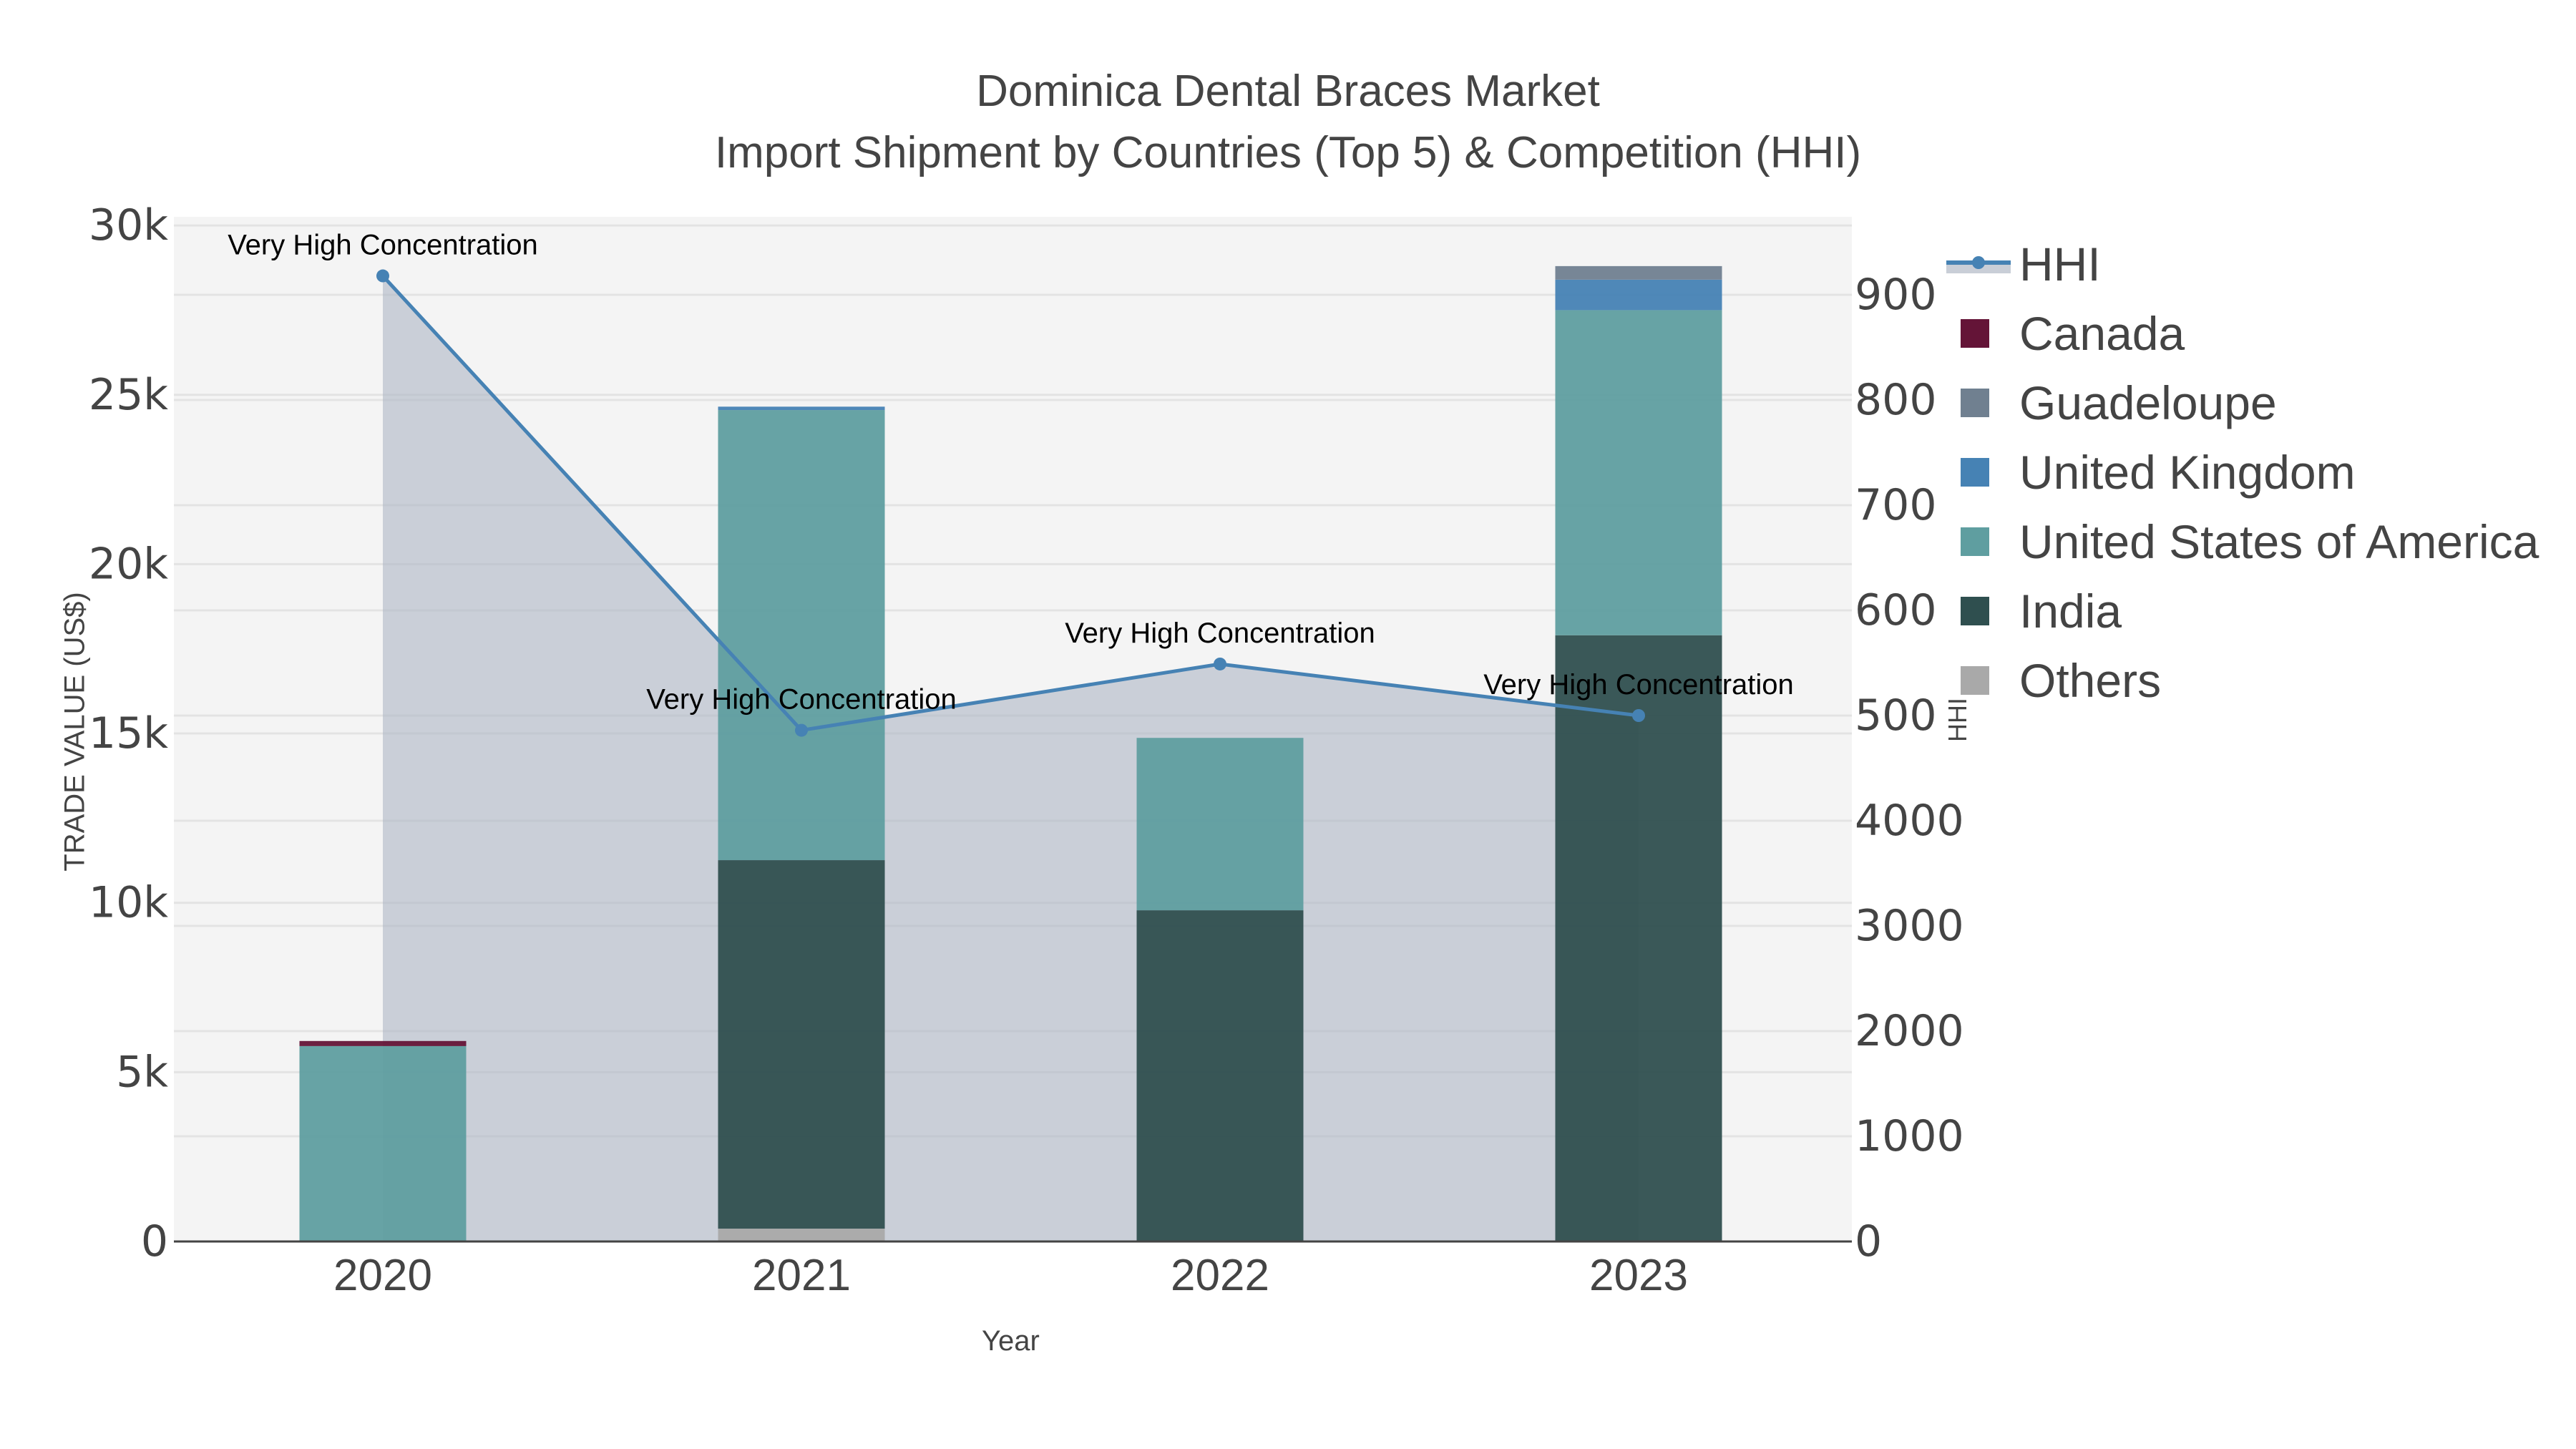  Describe the element at coordinates (2070, 611) in the screenshot. I see `legend-label: India` at that location.